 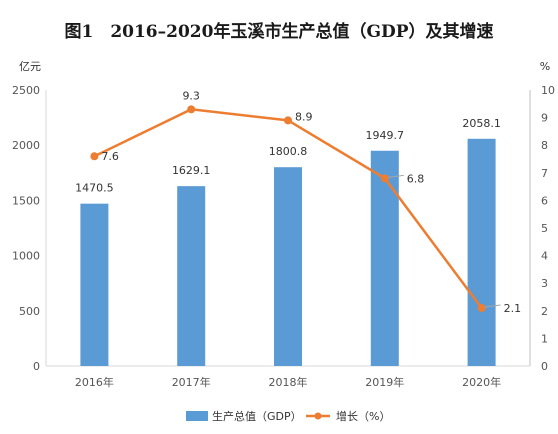 I want to click on y-right-tick-label: 9, so click(x=544, y=118).